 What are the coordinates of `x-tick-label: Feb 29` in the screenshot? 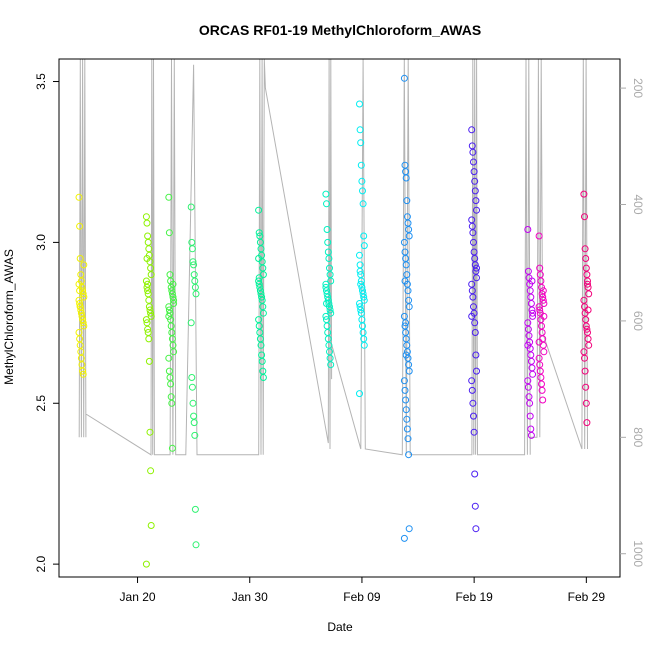 It's located at (587, 597).